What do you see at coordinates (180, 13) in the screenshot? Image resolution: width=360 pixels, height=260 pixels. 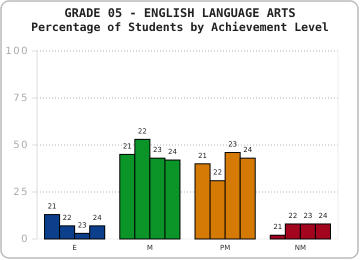 I see `chart-title: GRADE 05 - ENGLISH LANGUAGE ARTS` at bounding box center [180, 13].